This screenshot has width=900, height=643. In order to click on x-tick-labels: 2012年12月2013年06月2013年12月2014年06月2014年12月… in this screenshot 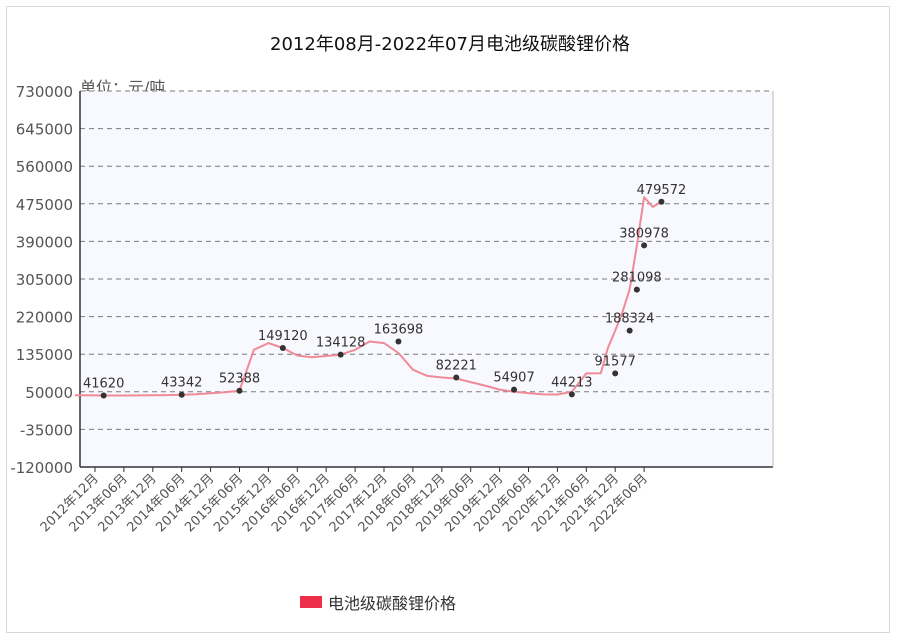, I will do `click(344, 501)`.